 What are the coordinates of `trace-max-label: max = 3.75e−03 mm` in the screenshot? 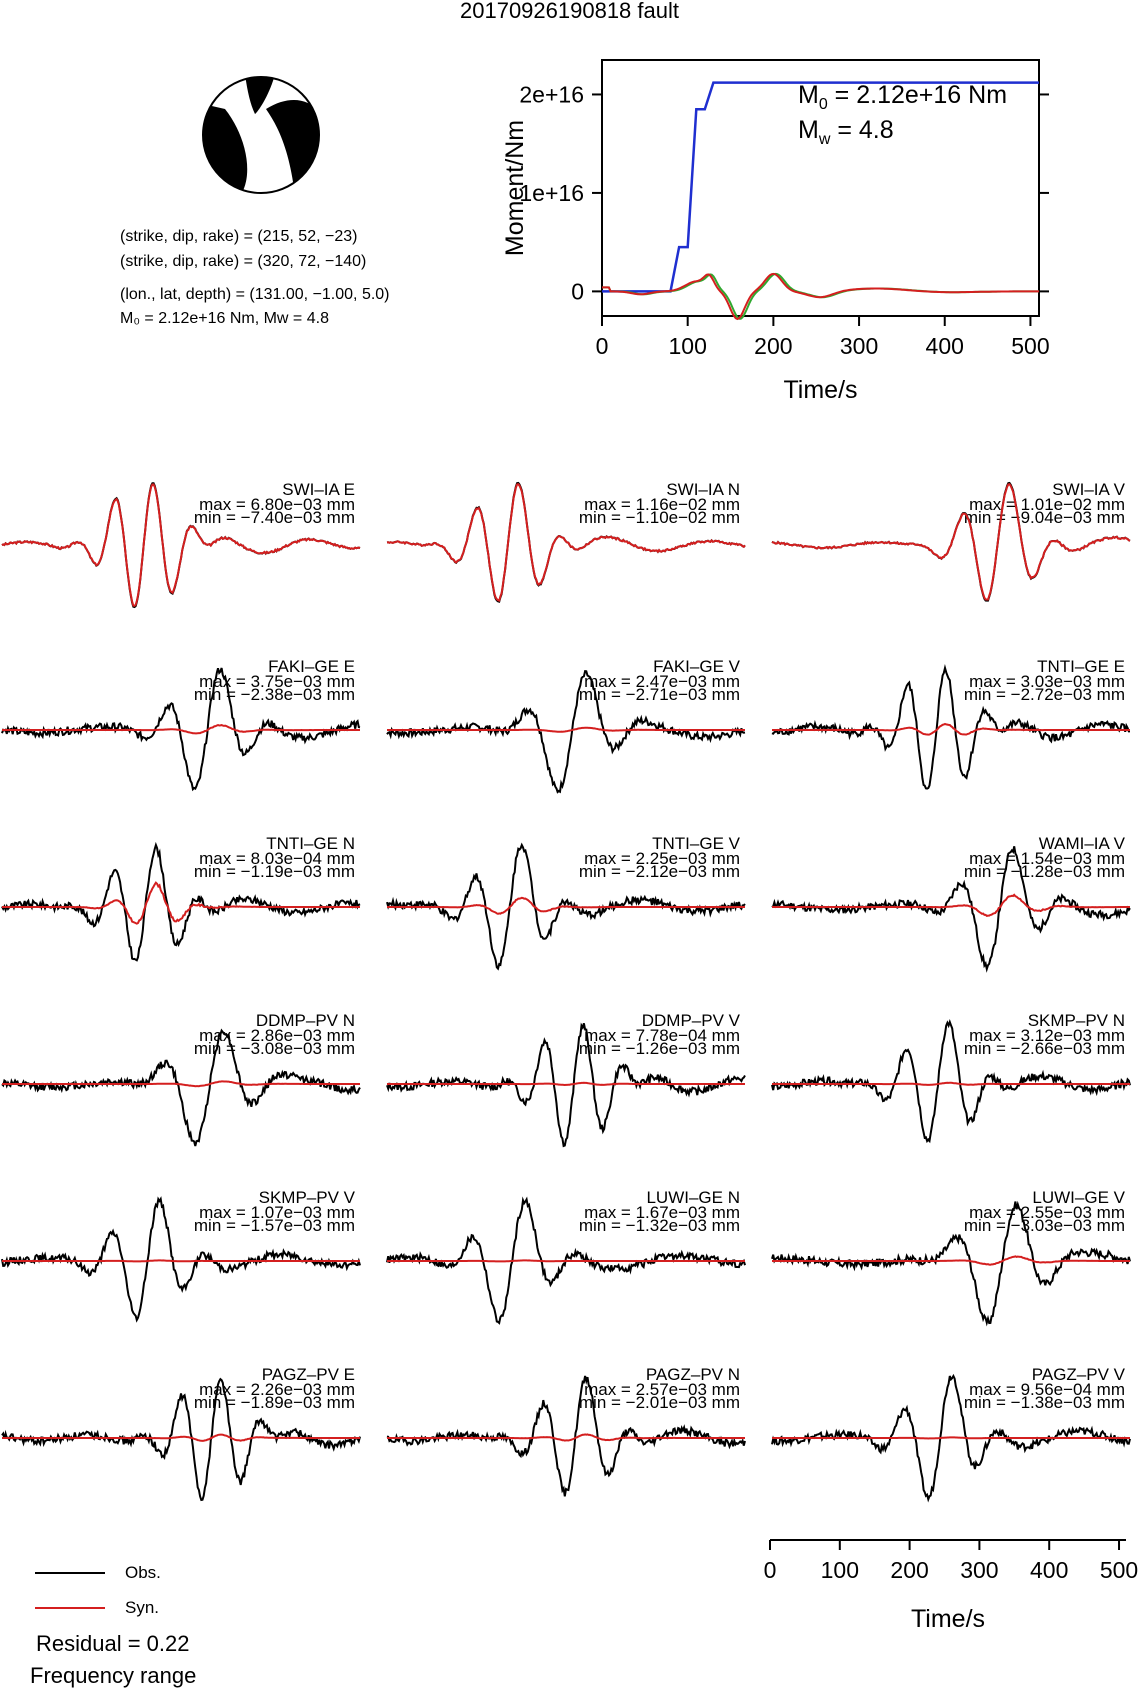 It's located at (277, 681).